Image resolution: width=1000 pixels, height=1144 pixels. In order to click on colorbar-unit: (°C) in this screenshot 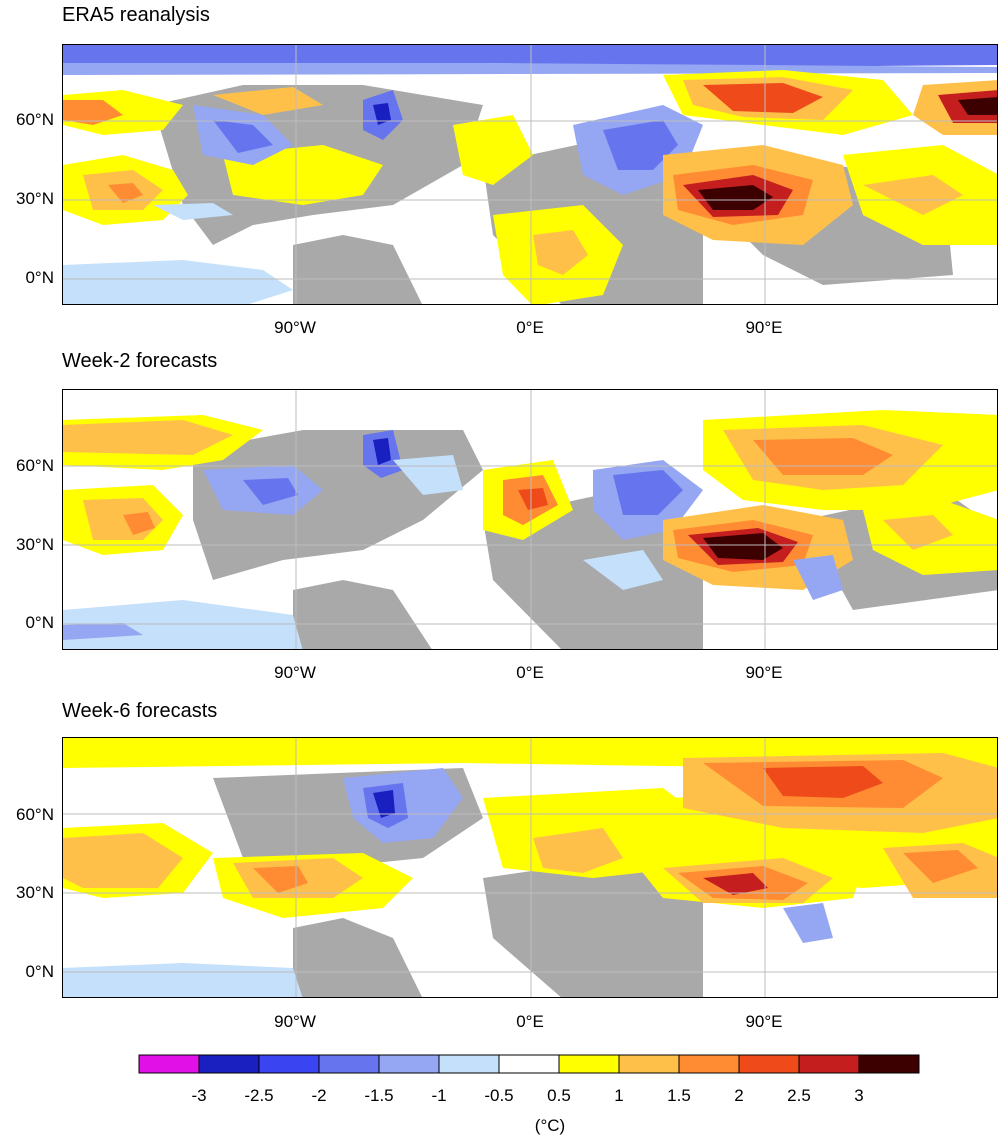, I will do `click(550, 1125)`.